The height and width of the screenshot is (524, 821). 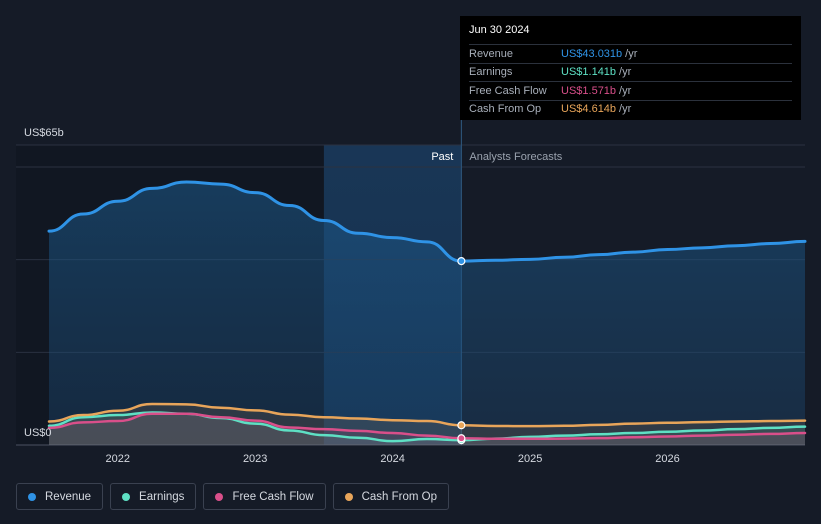 I want to click on line-cash-from-op, so click(x=427, y=415).